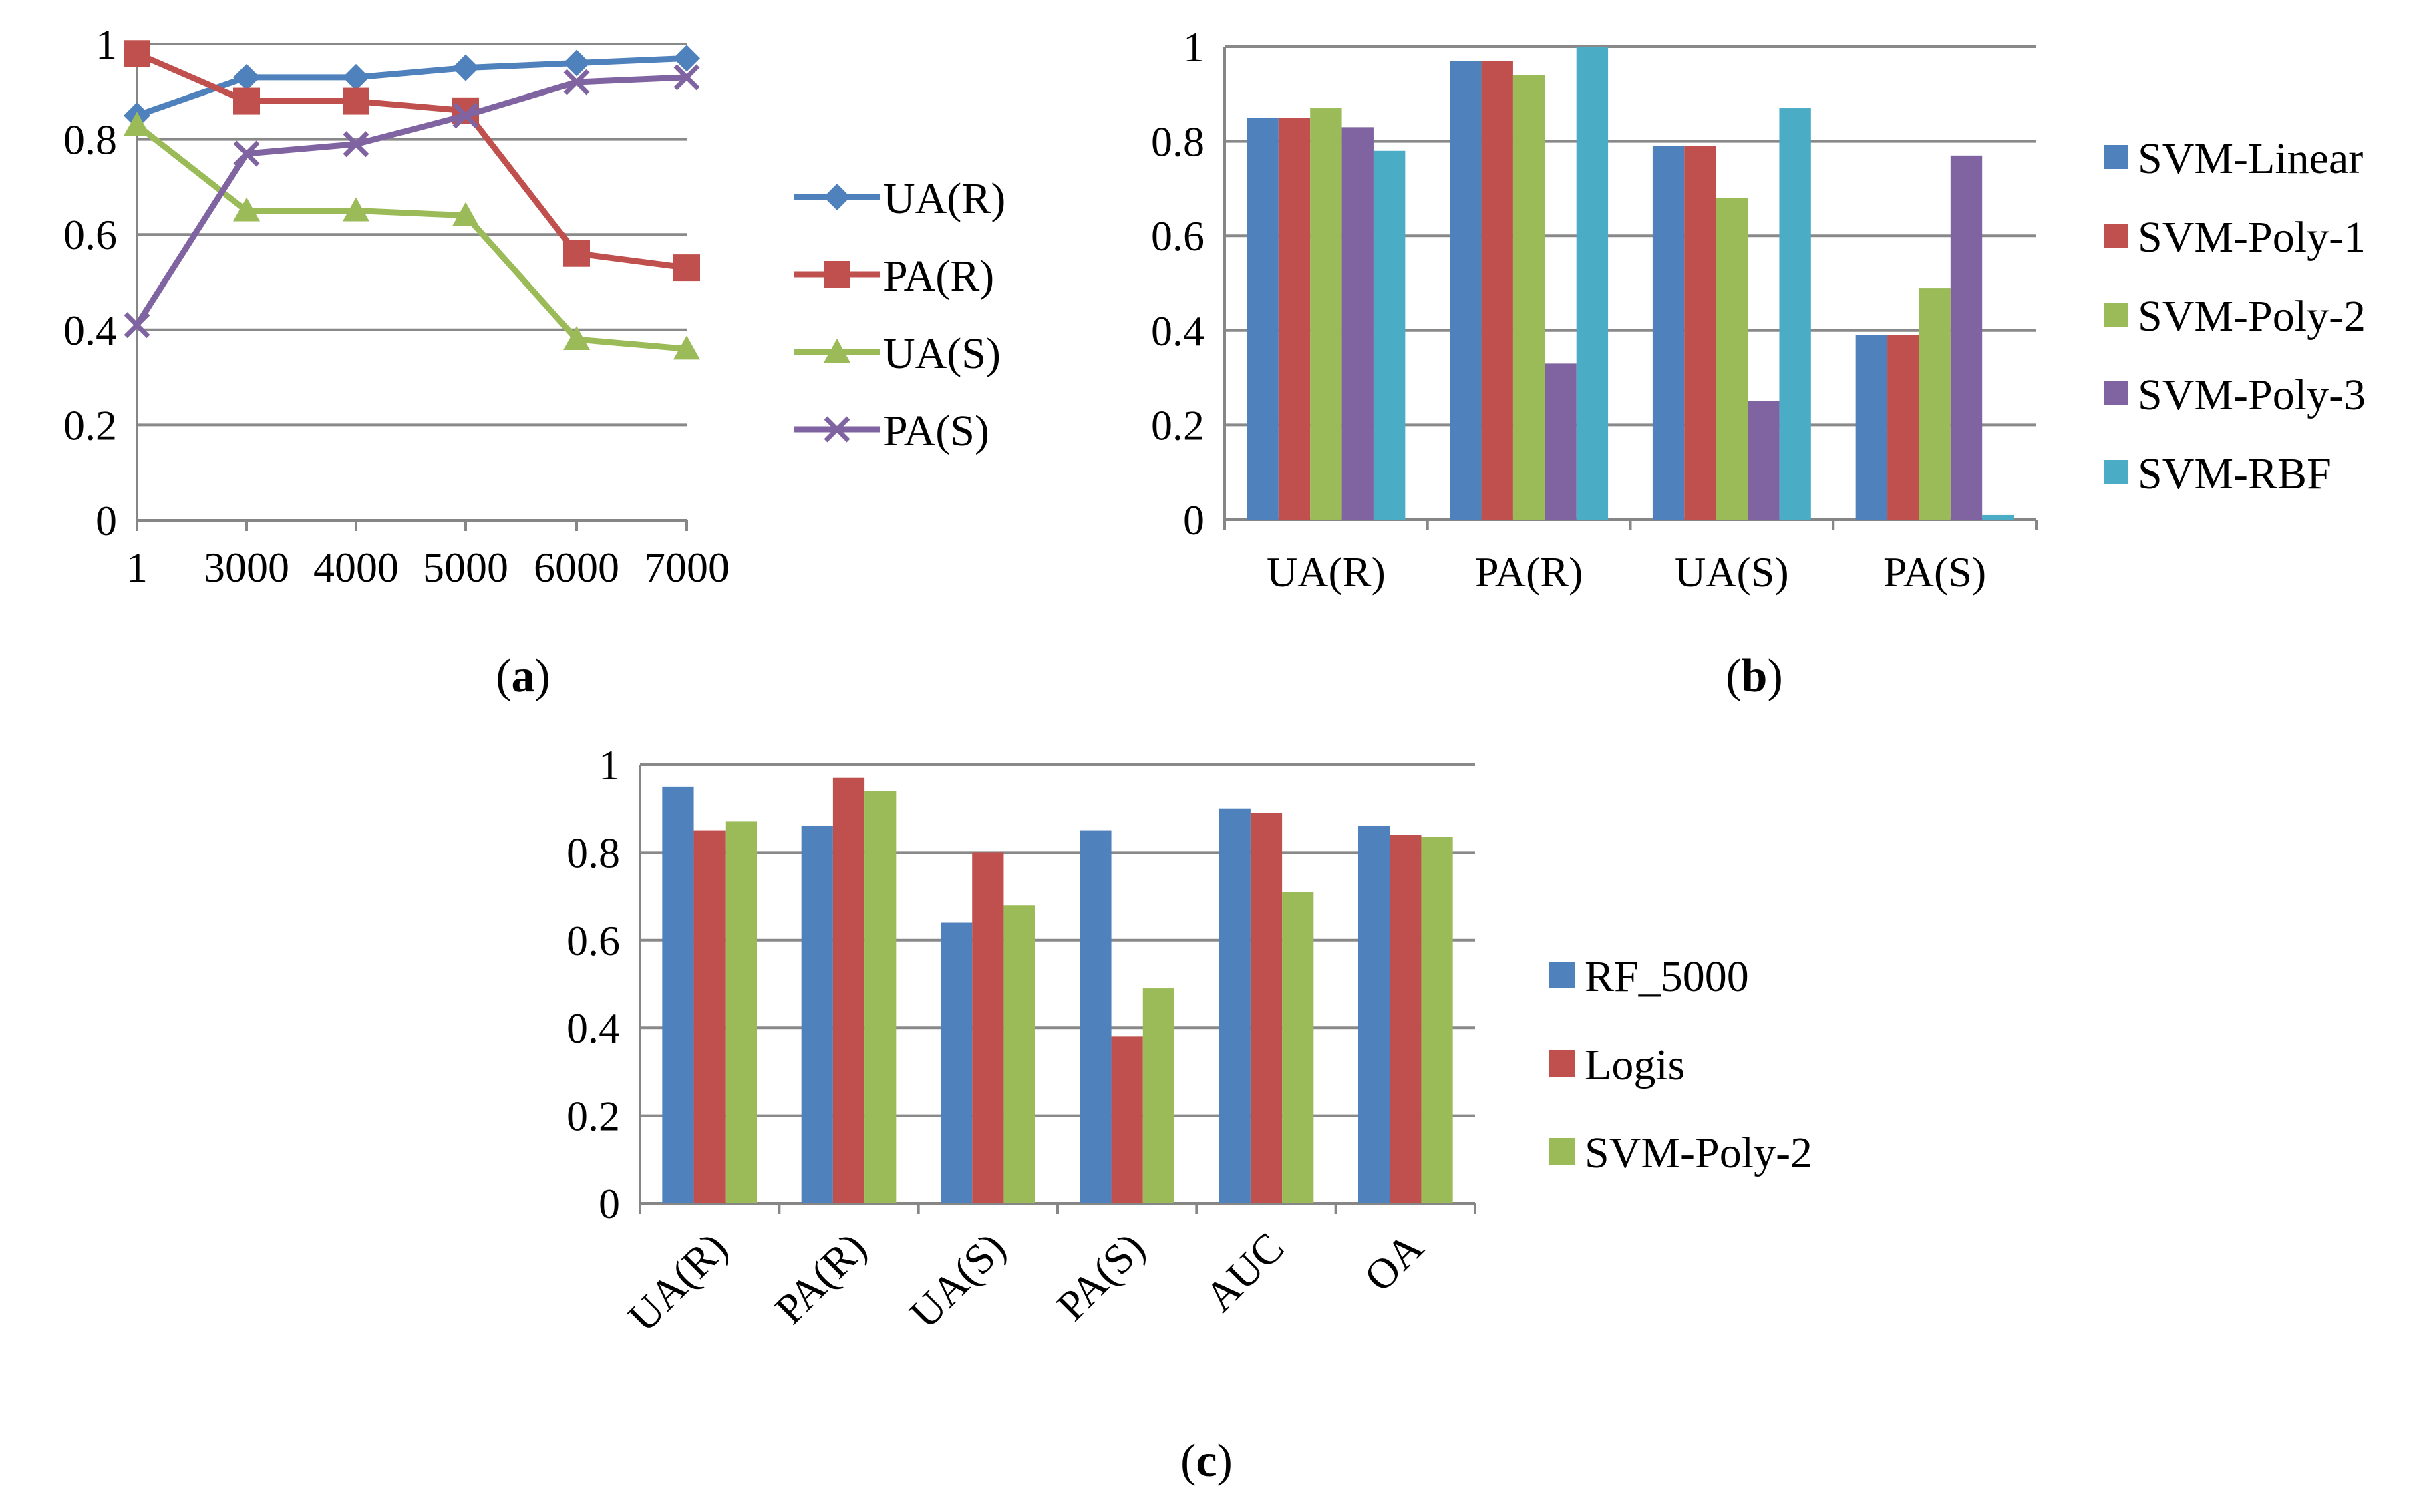 The height and width of the screenshot is (1512, 2413). Describe the element at coordinates (593, 1116) in the screenshot. I see `panel-c-y-tick-label: 0.2` at that location.